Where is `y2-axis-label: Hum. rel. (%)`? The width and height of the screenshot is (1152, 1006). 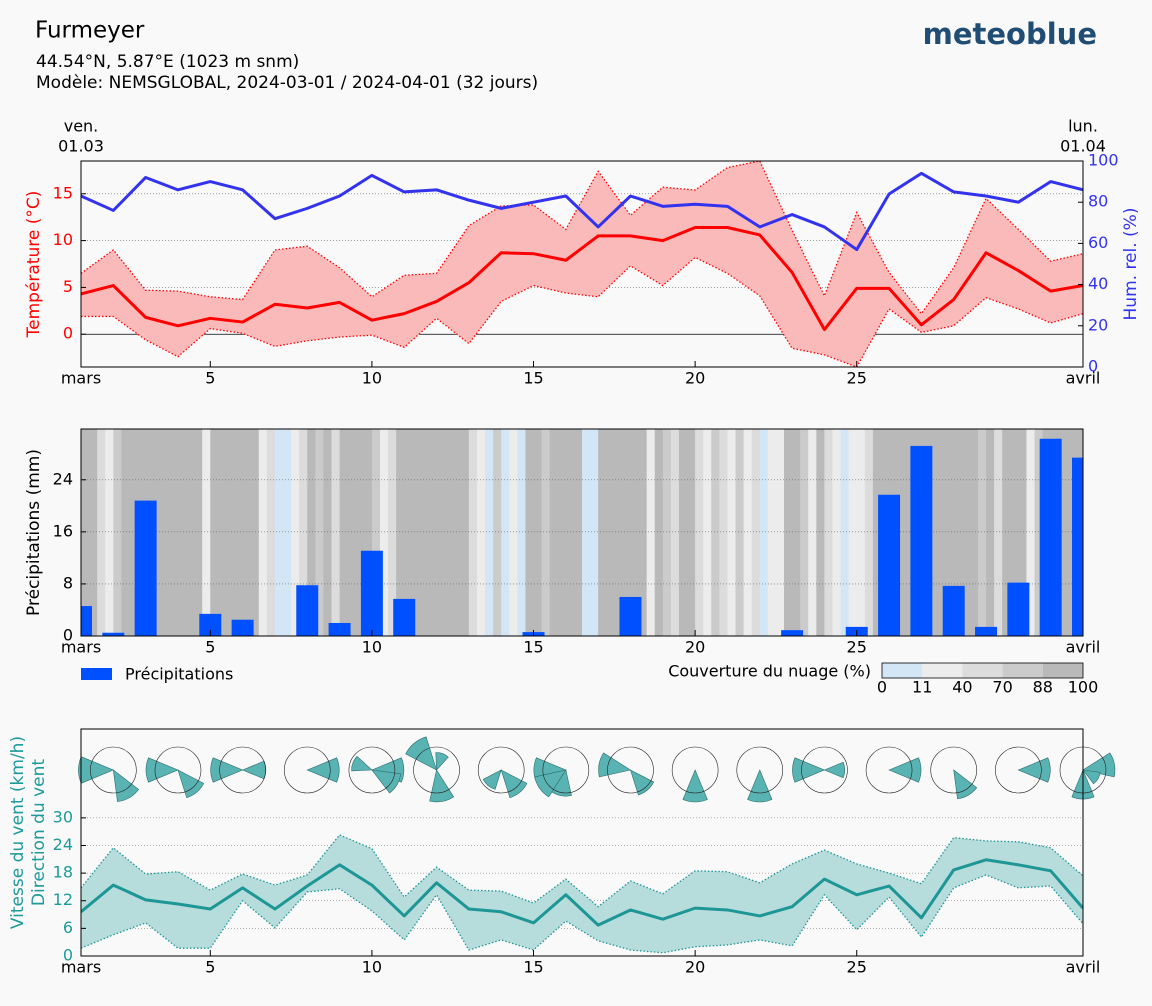
y2-axis-label: Hum. rel. (%) is located at coordinates (1131, 264).